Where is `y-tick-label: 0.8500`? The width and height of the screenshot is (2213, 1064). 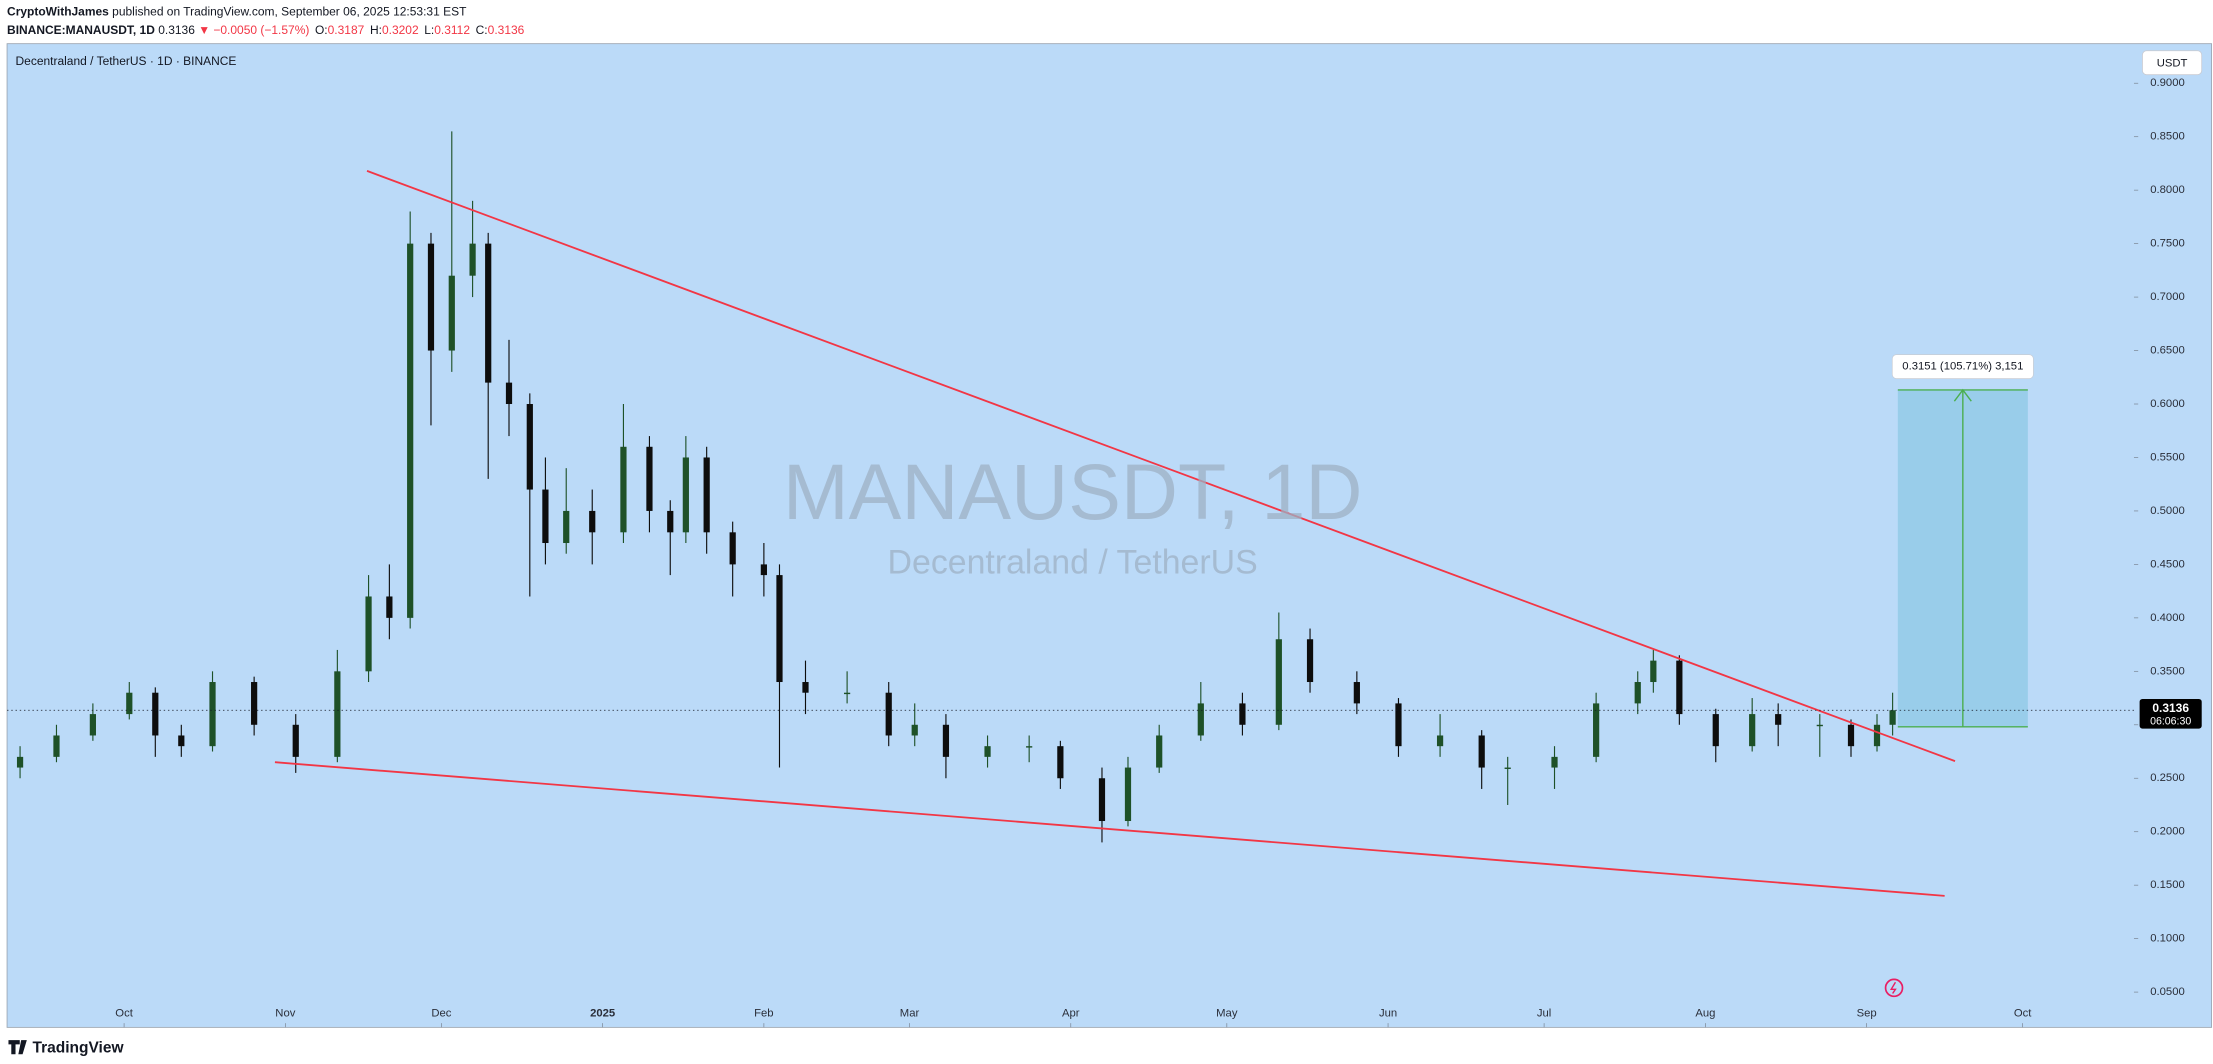
y-tick-label: 0.8500 is located at coordinates (2167, 137).